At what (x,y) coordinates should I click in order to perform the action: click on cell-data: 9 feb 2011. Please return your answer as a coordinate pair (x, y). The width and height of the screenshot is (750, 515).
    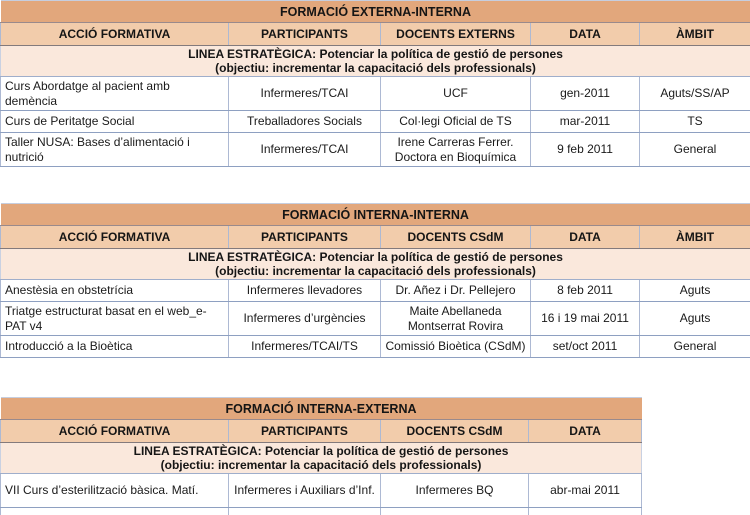
    Looking at the image, I should click on (585, 149).